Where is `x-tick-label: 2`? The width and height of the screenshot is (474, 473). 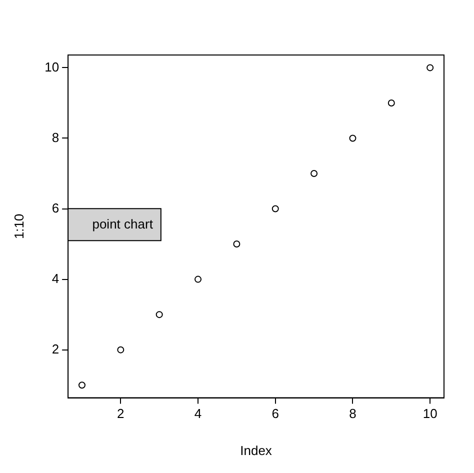
x-tick-label: 2 is located at coordinates (120, 414).